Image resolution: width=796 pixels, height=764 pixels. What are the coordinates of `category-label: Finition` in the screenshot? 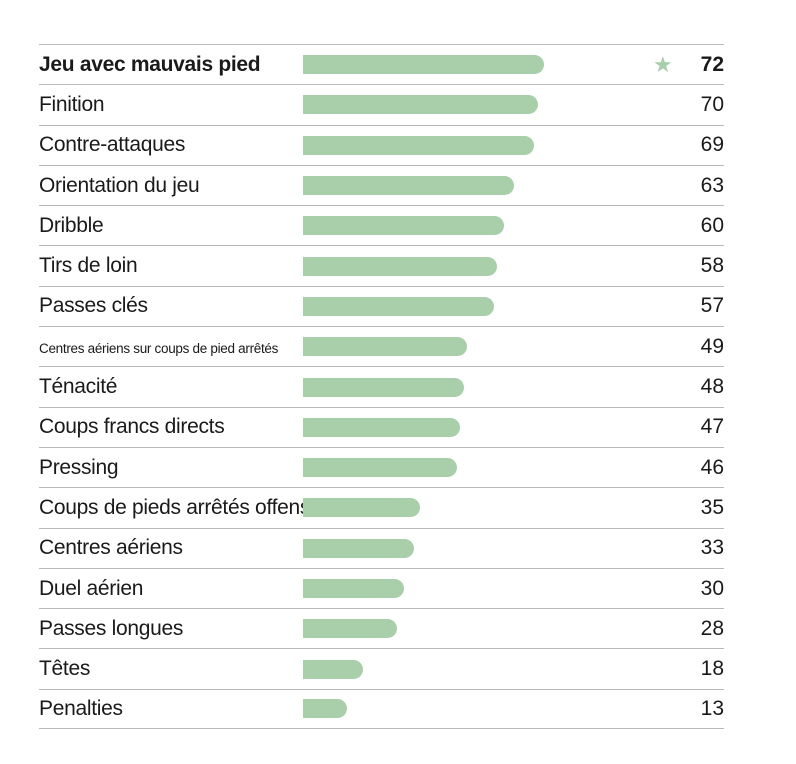 It's located at (72, 104).